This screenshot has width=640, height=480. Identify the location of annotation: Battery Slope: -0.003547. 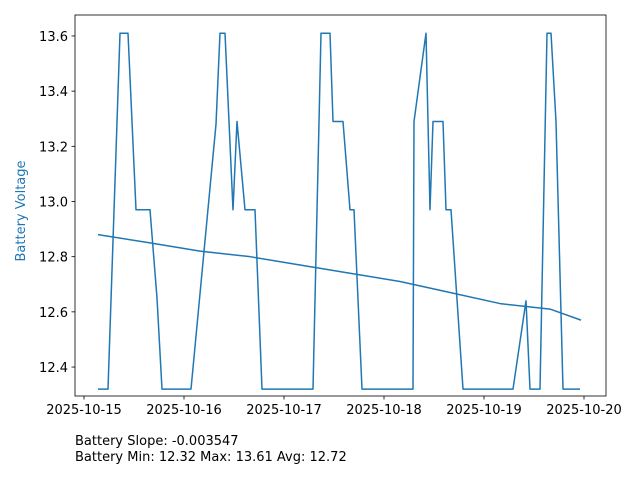
(157, 441).